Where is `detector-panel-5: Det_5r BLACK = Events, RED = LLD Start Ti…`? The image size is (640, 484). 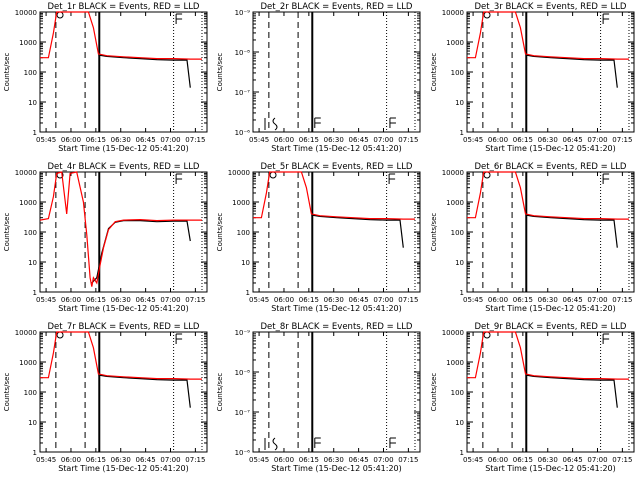 detector-panel-5: Det_5r BLACK = Events, RED = LLD Start Ti… is located at coordinates (318, 237).